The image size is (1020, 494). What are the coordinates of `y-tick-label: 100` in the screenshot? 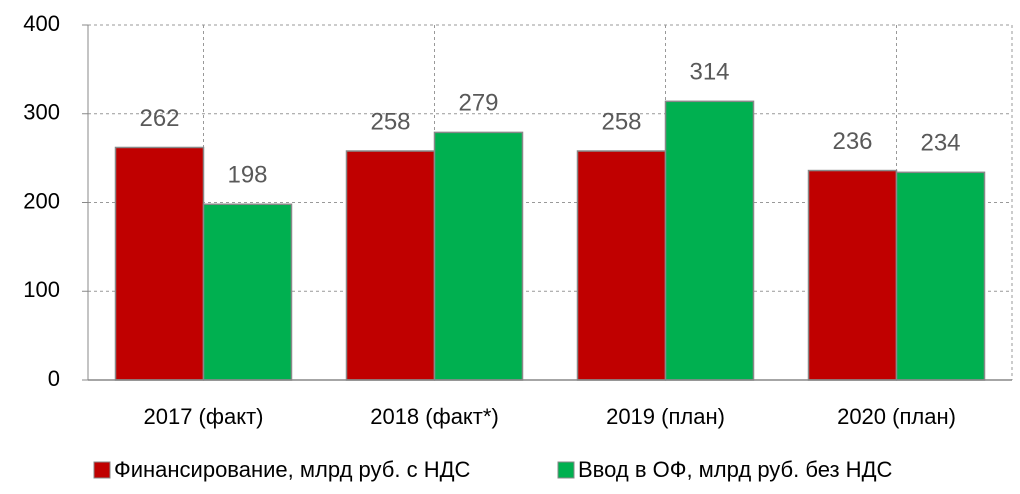 It's located at (41, 289).